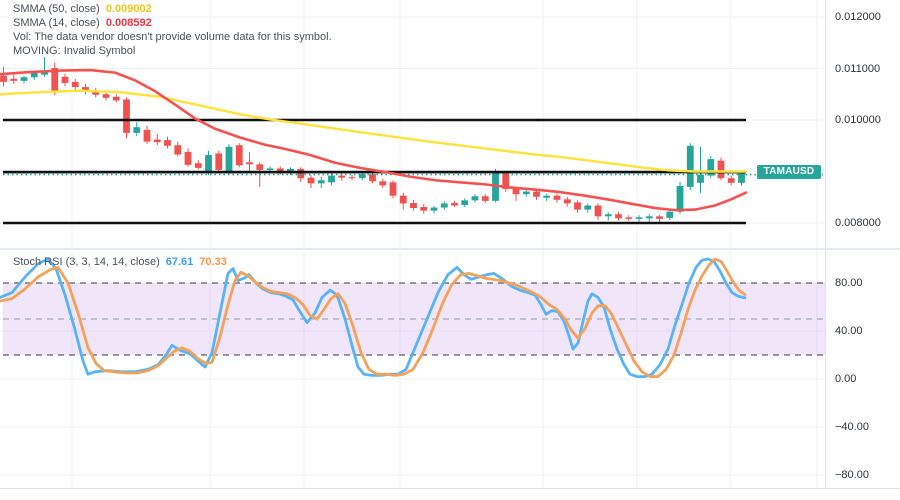 Image resolution: width=900 pixels, height=500 pixels. I want to click on moving-invalid-text: MOVING: Invalid Symbol, so click(74, 51).